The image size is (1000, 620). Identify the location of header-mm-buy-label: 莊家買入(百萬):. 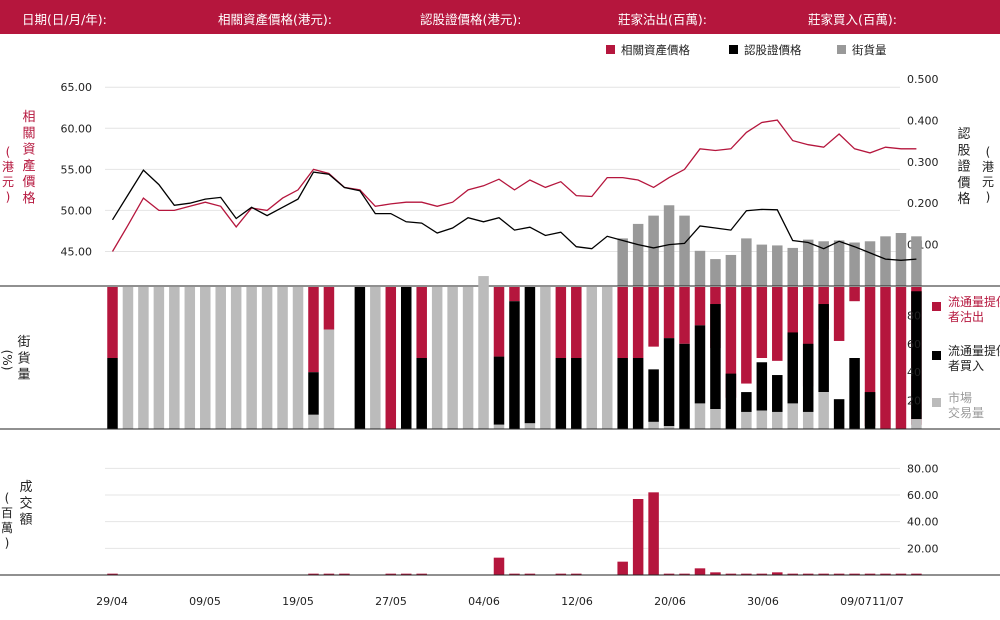
(852, 19).